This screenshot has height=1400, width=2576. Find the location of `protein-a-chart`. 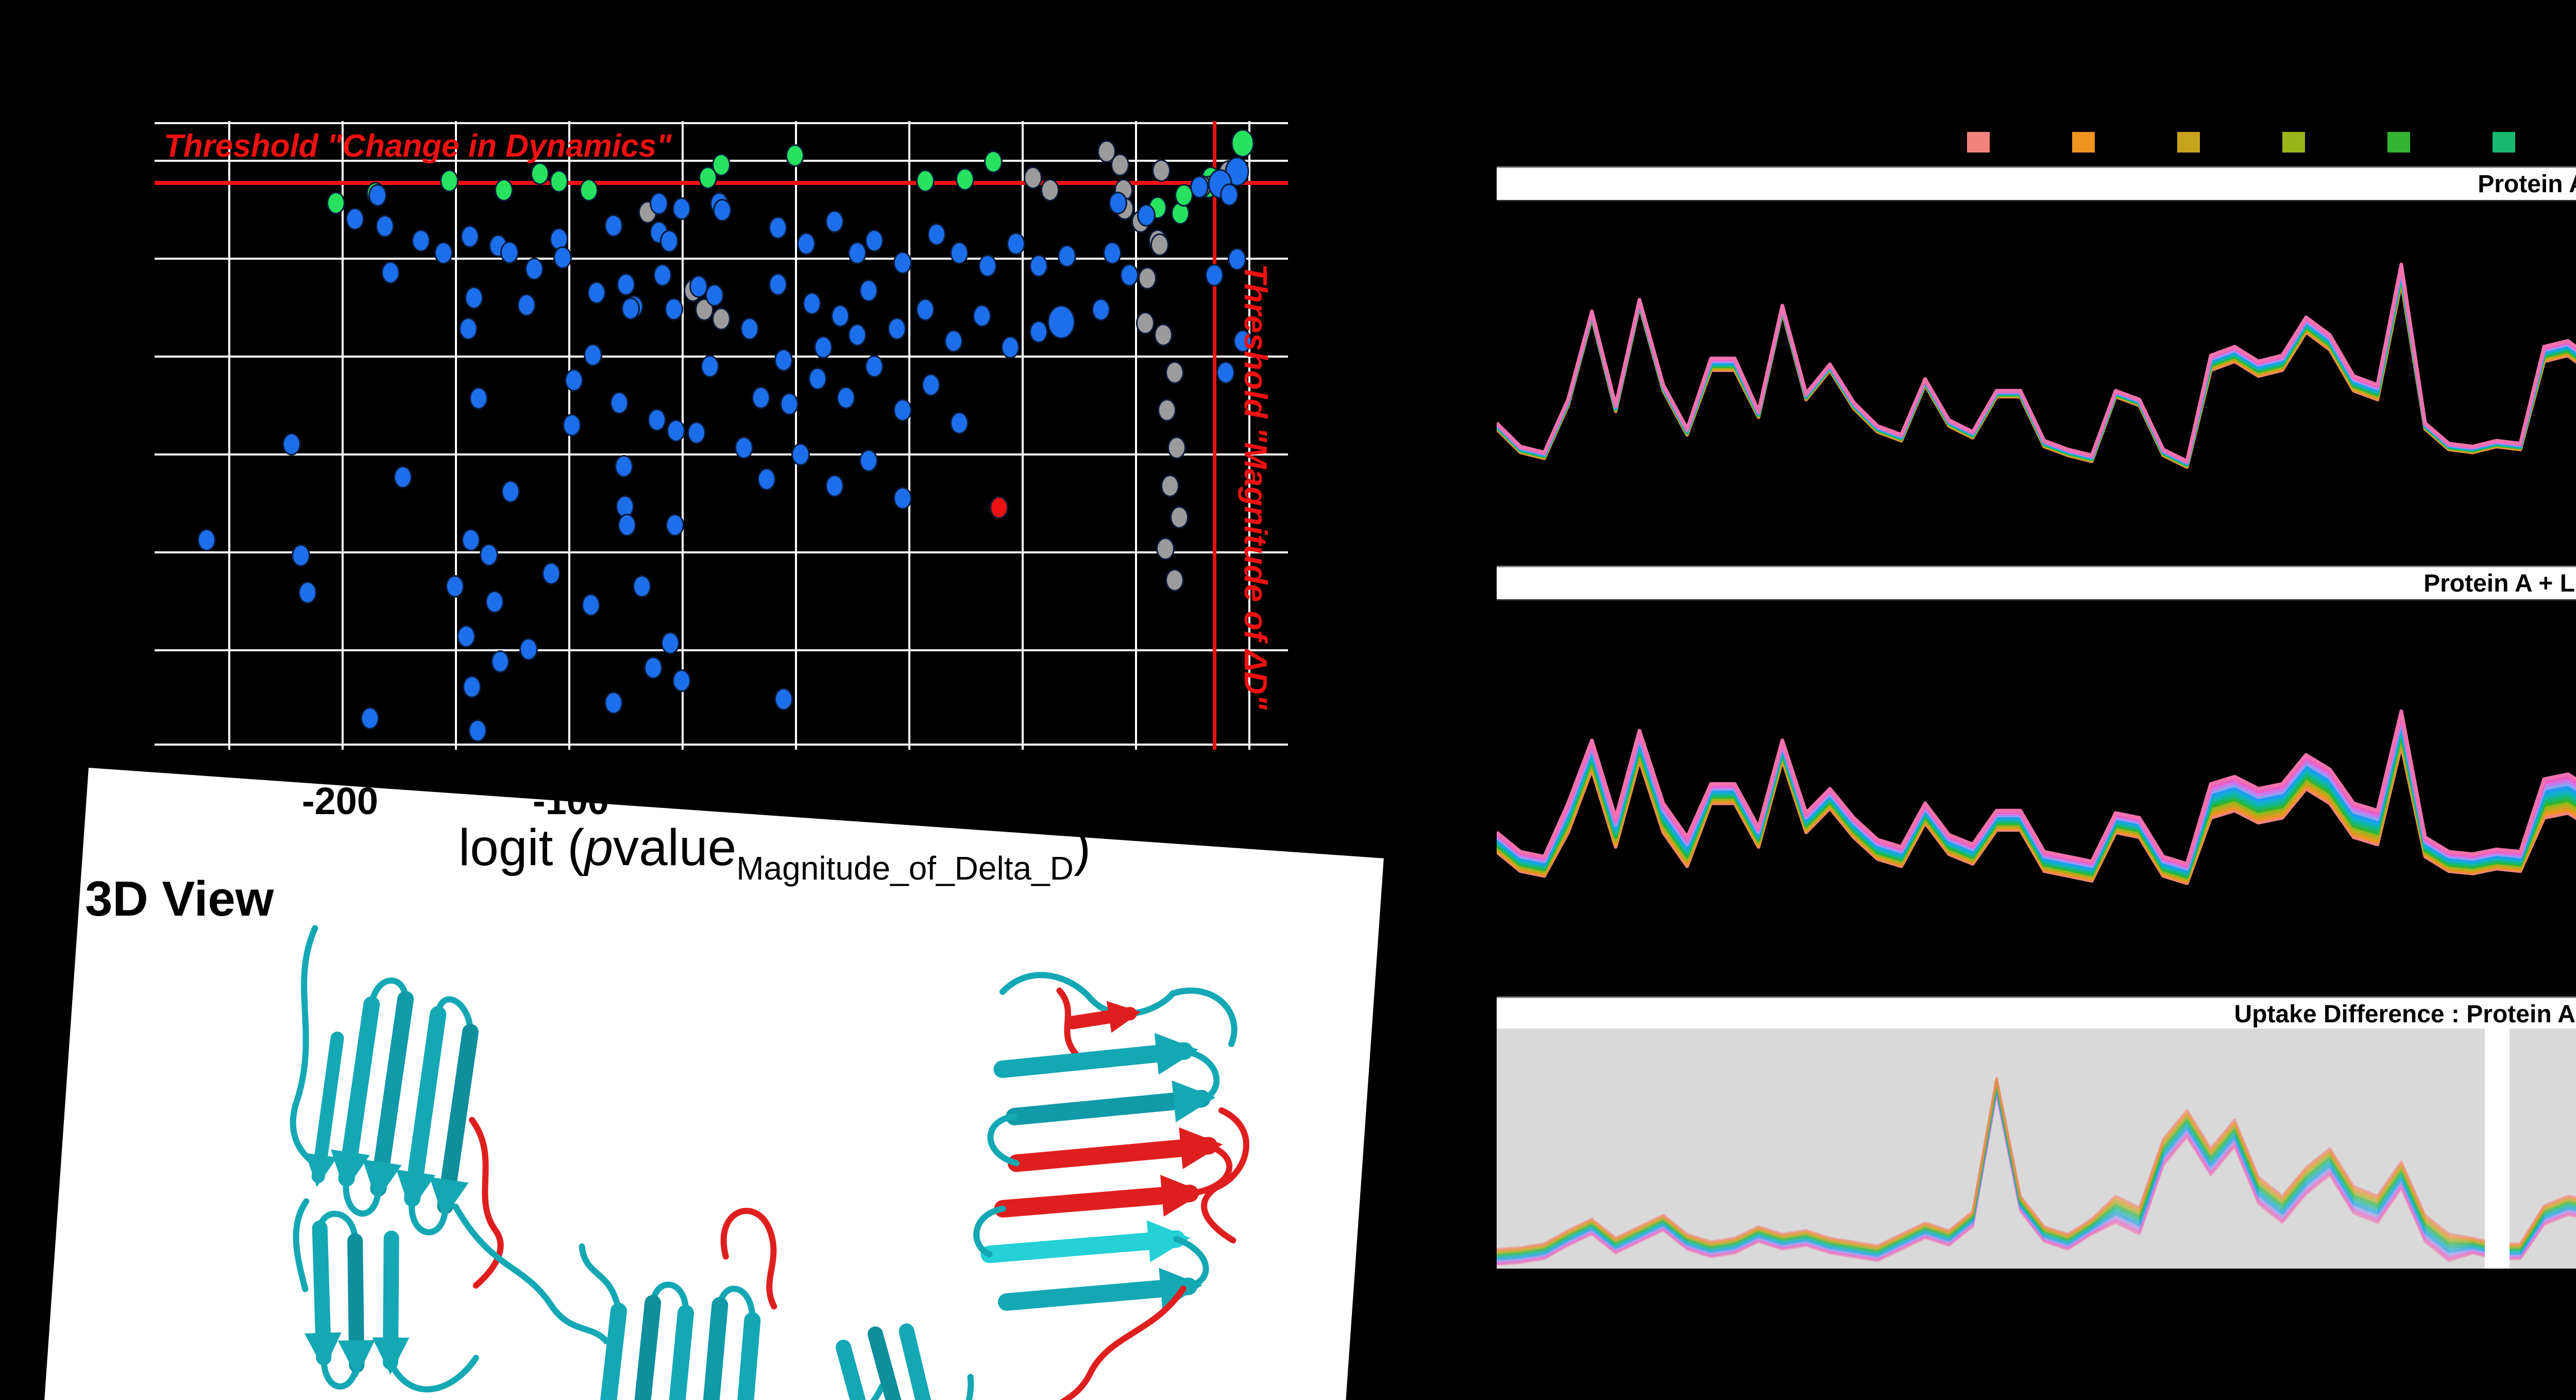

protein-a-chart is located at coordinates (2036, 365).